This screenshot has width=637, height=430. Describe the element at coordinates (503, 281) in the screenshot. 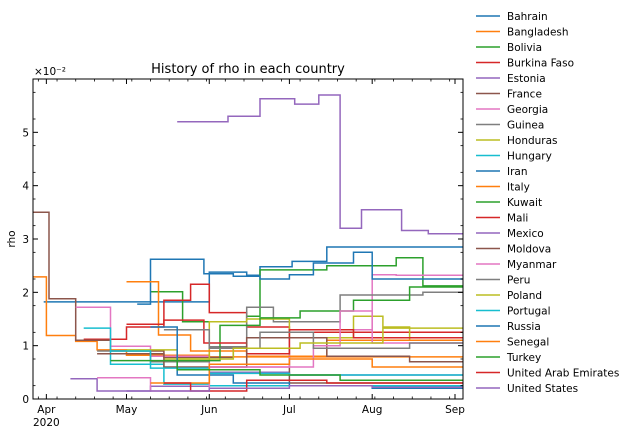

I see `legend-item-peru: Peru` at that location.